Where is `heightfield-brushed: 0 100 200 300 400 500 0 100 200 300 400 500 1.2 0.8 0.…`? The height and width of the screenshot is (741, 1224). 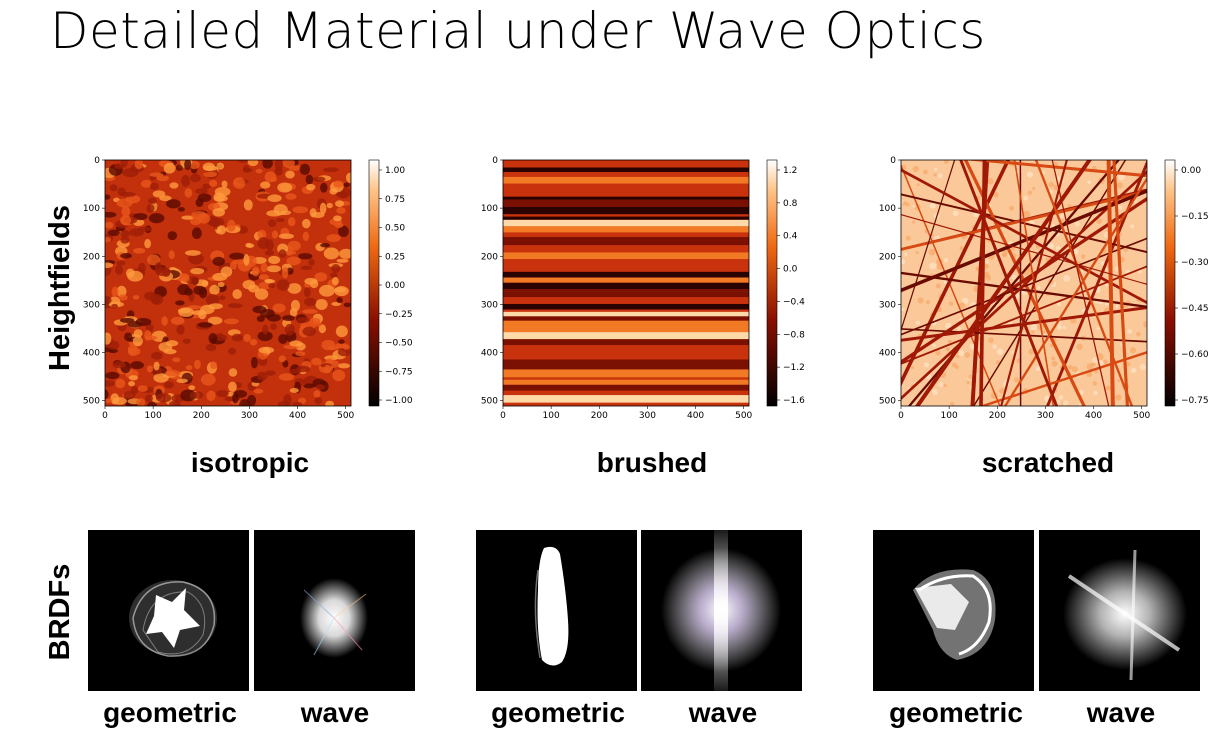
heightfield-brushed: 0 100 200 300 400 500 0 100 200 300 400 500 1.2 0.8 0.… is located at coordinates (648, 290).